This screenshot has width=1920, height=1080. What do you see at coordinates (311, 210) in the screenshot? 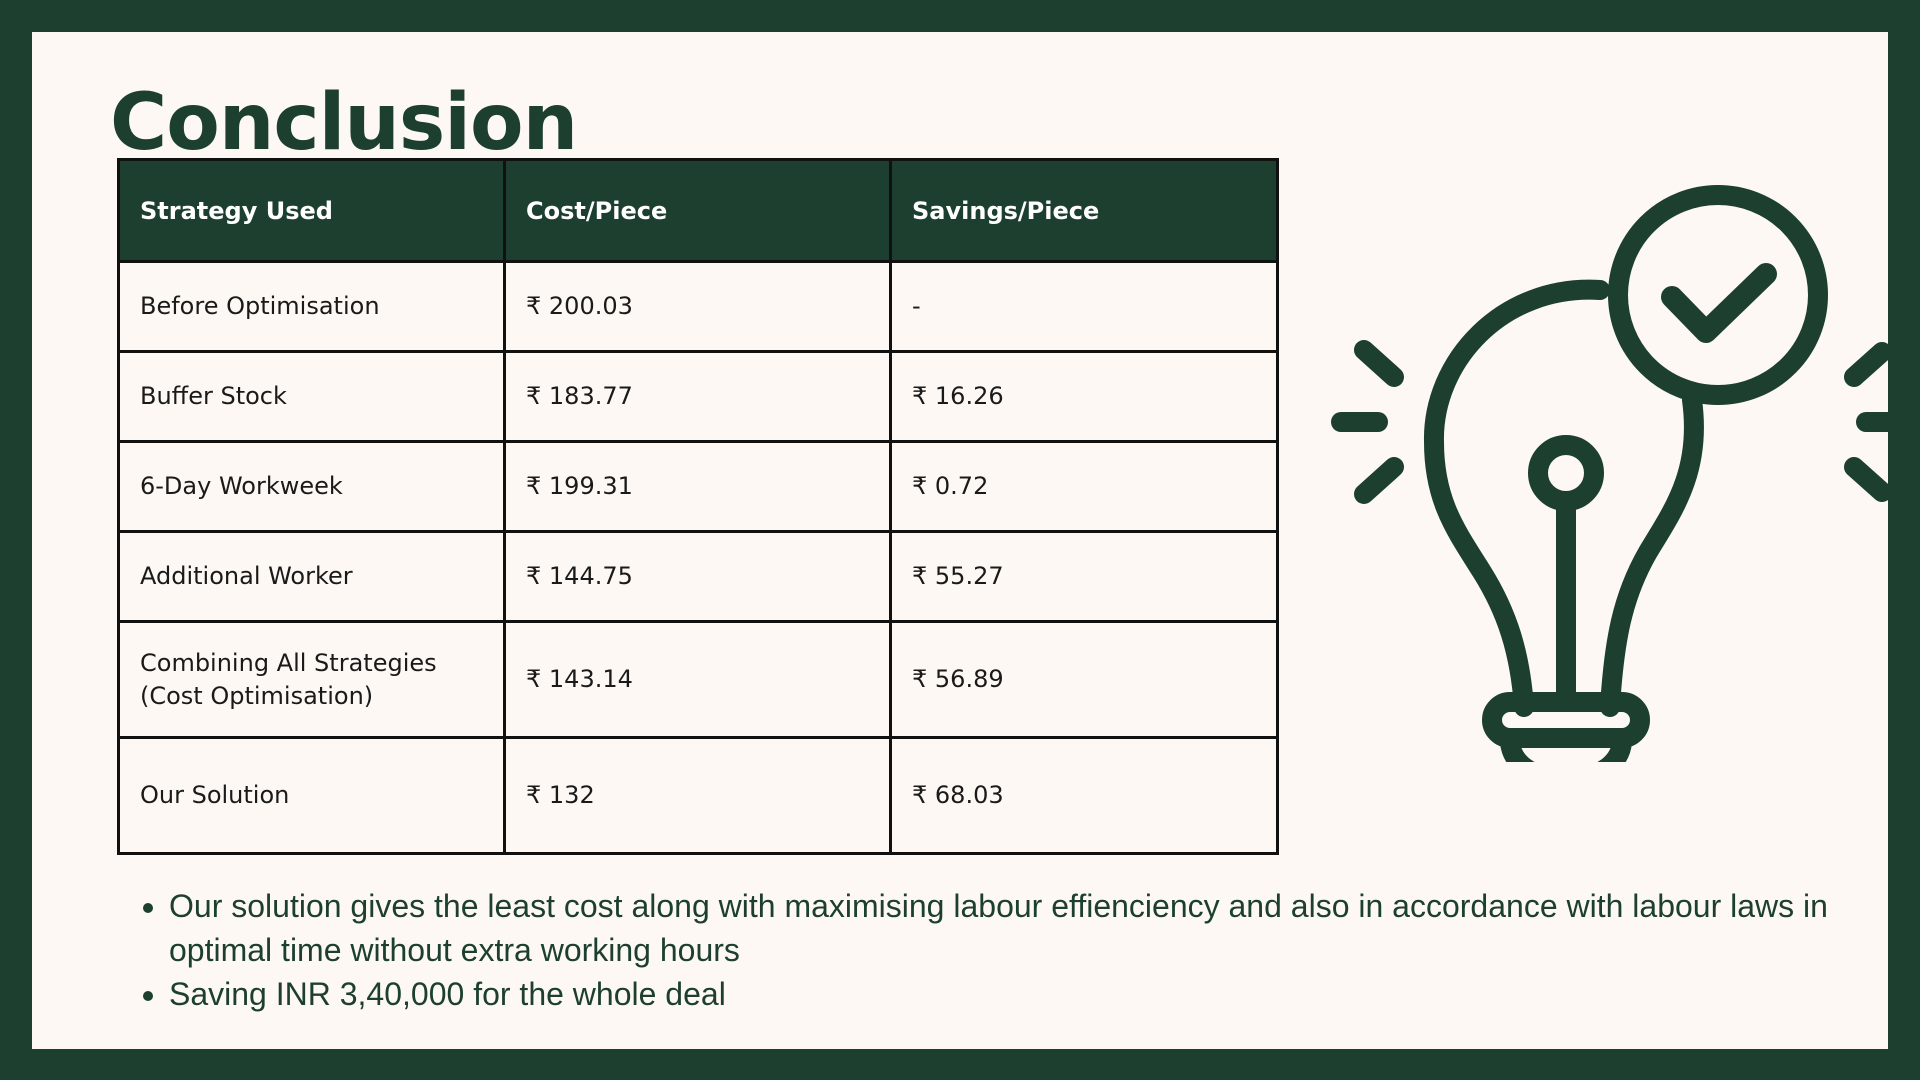
I see `header-strategy: Strategy Used` at bounding box center [311, 210].